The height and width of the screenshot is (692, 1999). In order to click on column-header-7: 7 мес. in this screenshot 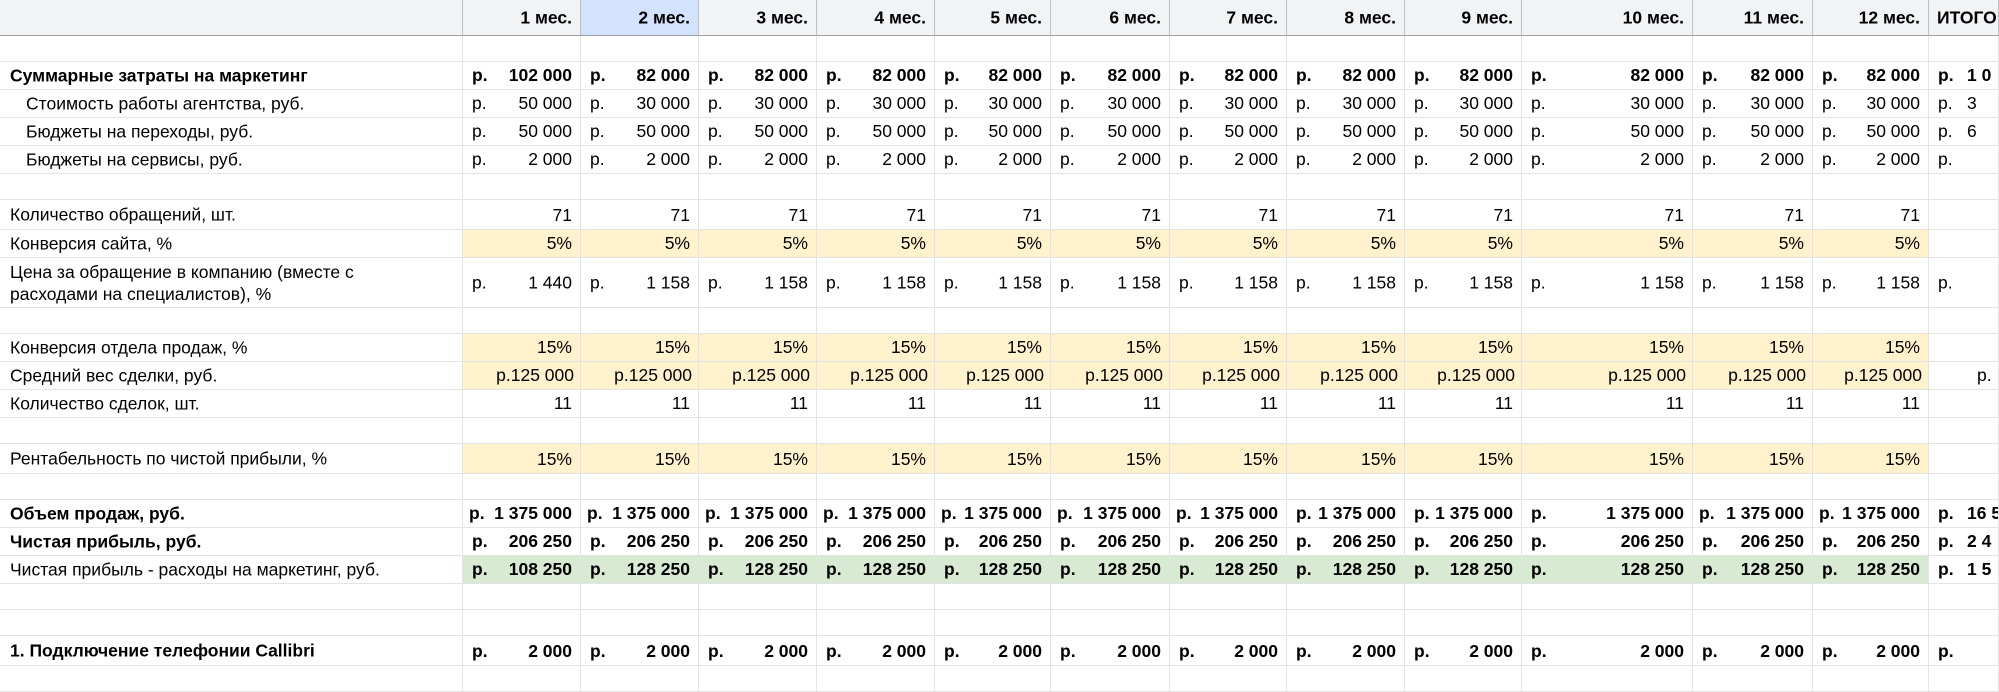, I will do `click(1228, 18)`.